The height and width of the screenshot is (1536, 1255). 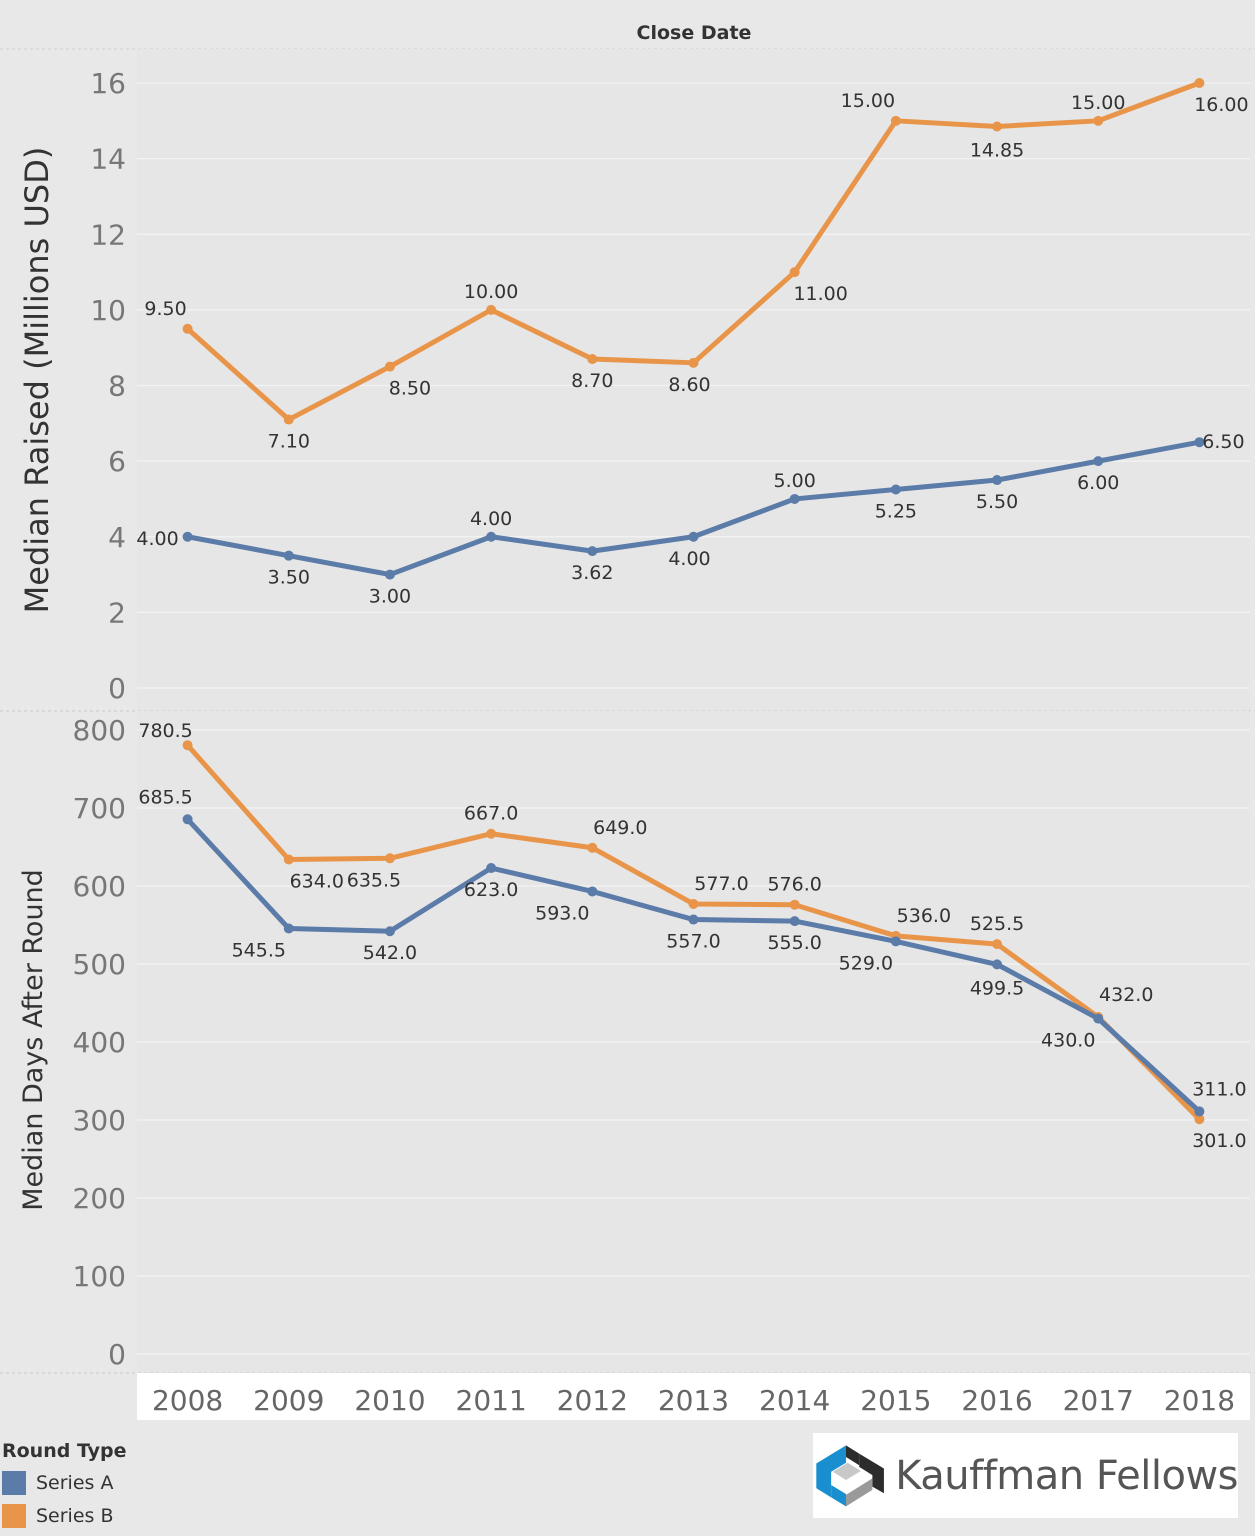 I want to click on panel-2-series-a-data-label: 499.5, so click(x=997, y=988).